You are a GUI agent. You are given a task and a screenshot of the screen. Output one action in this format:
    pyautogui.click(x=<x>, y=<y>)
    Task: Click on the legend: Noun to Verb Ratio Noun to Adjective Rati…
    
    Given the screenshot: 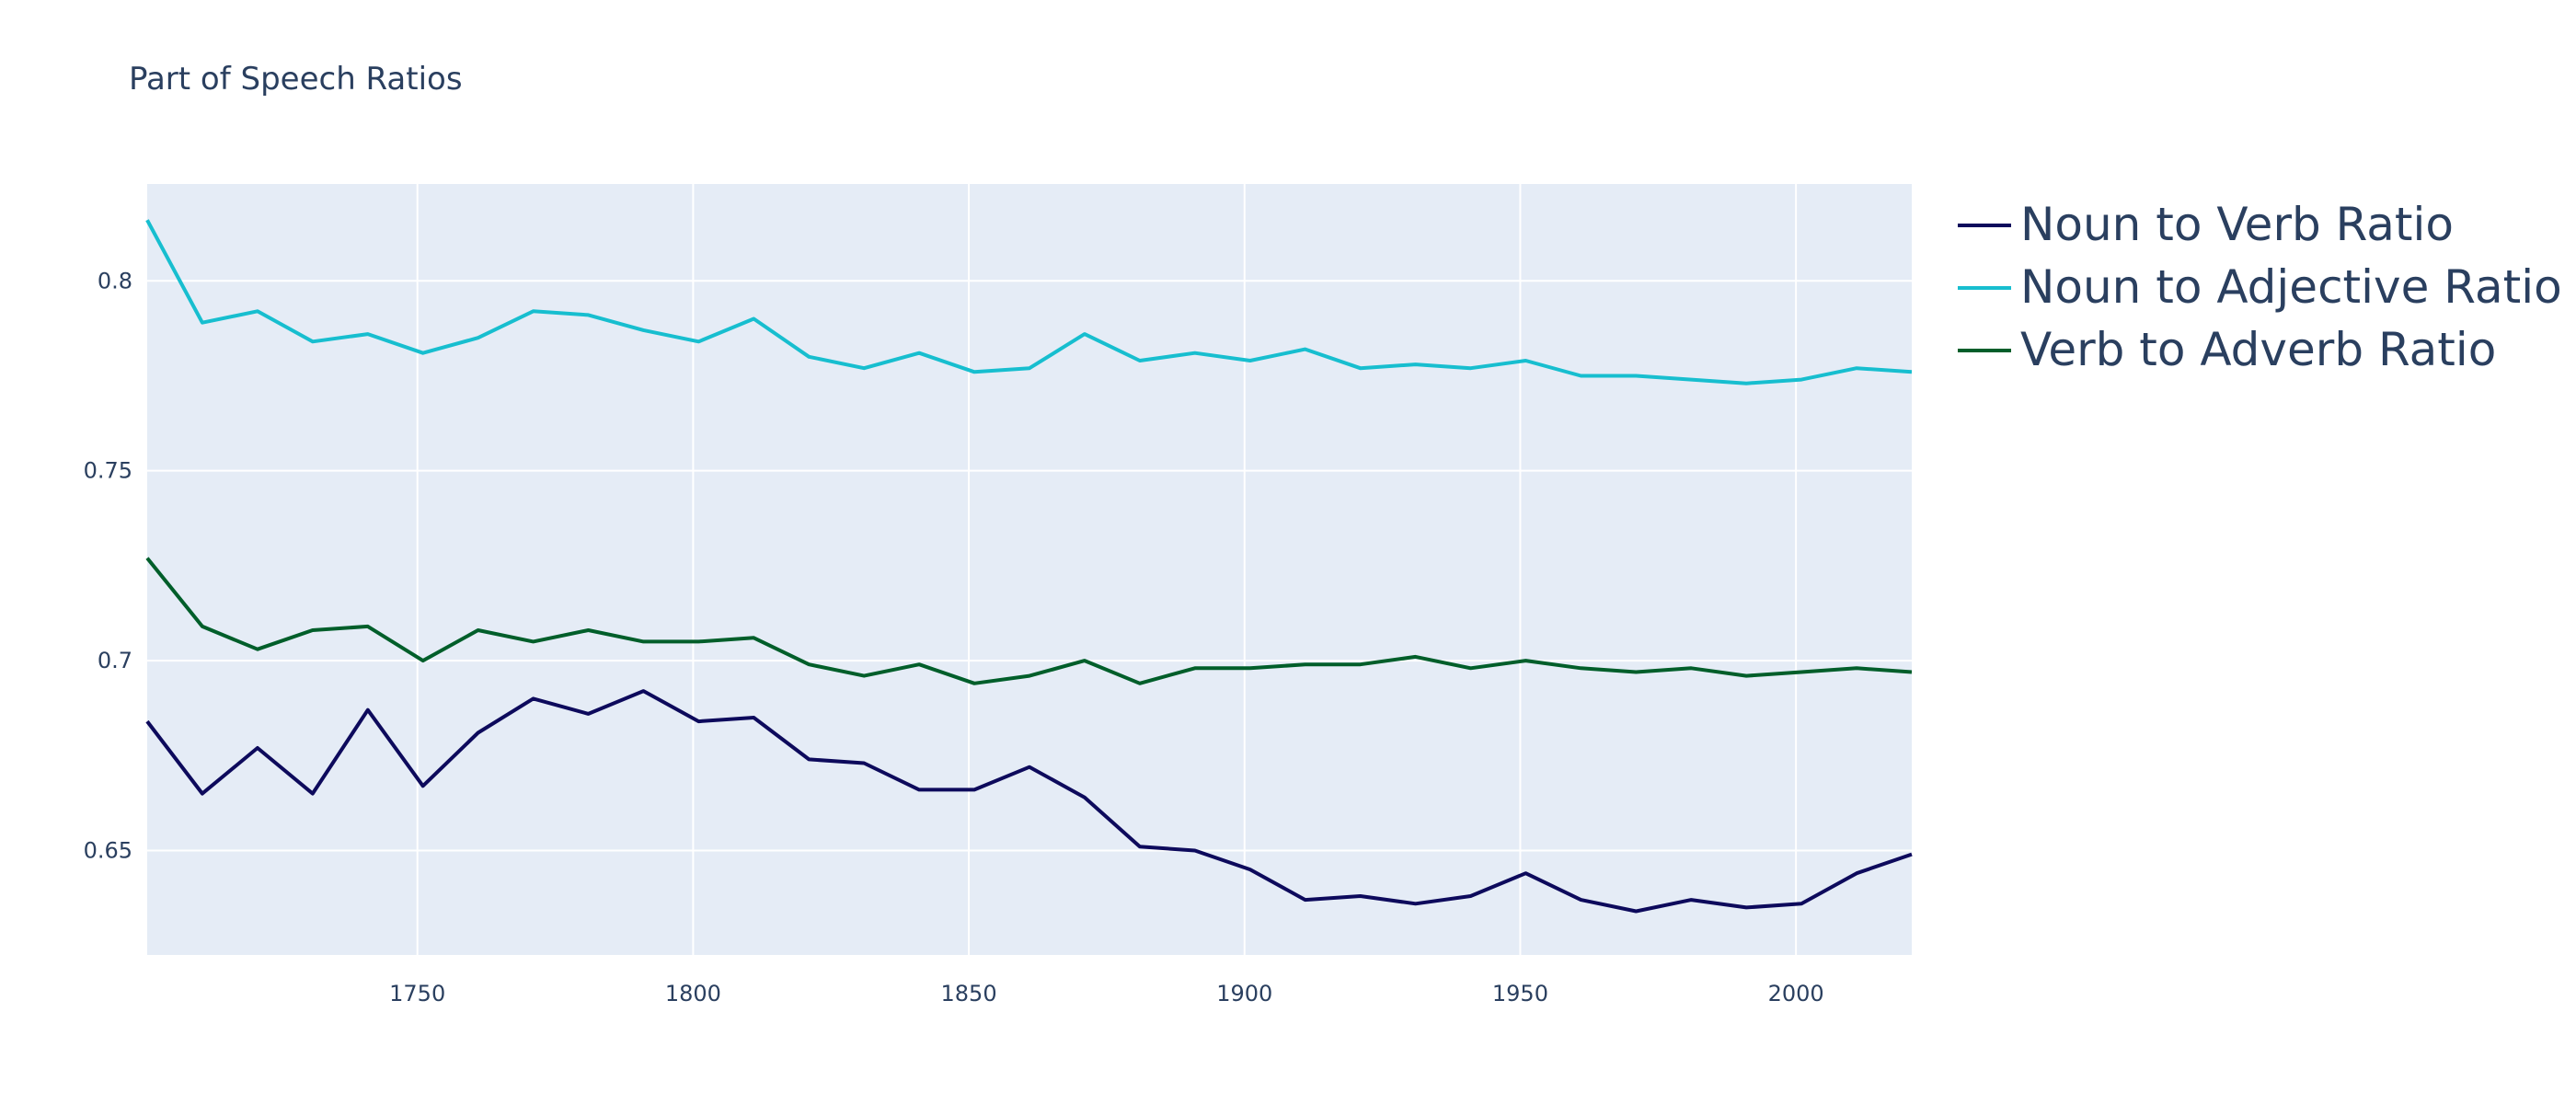 What is the action you would take?
    pyautogui.click(x=2260, y=287)
    